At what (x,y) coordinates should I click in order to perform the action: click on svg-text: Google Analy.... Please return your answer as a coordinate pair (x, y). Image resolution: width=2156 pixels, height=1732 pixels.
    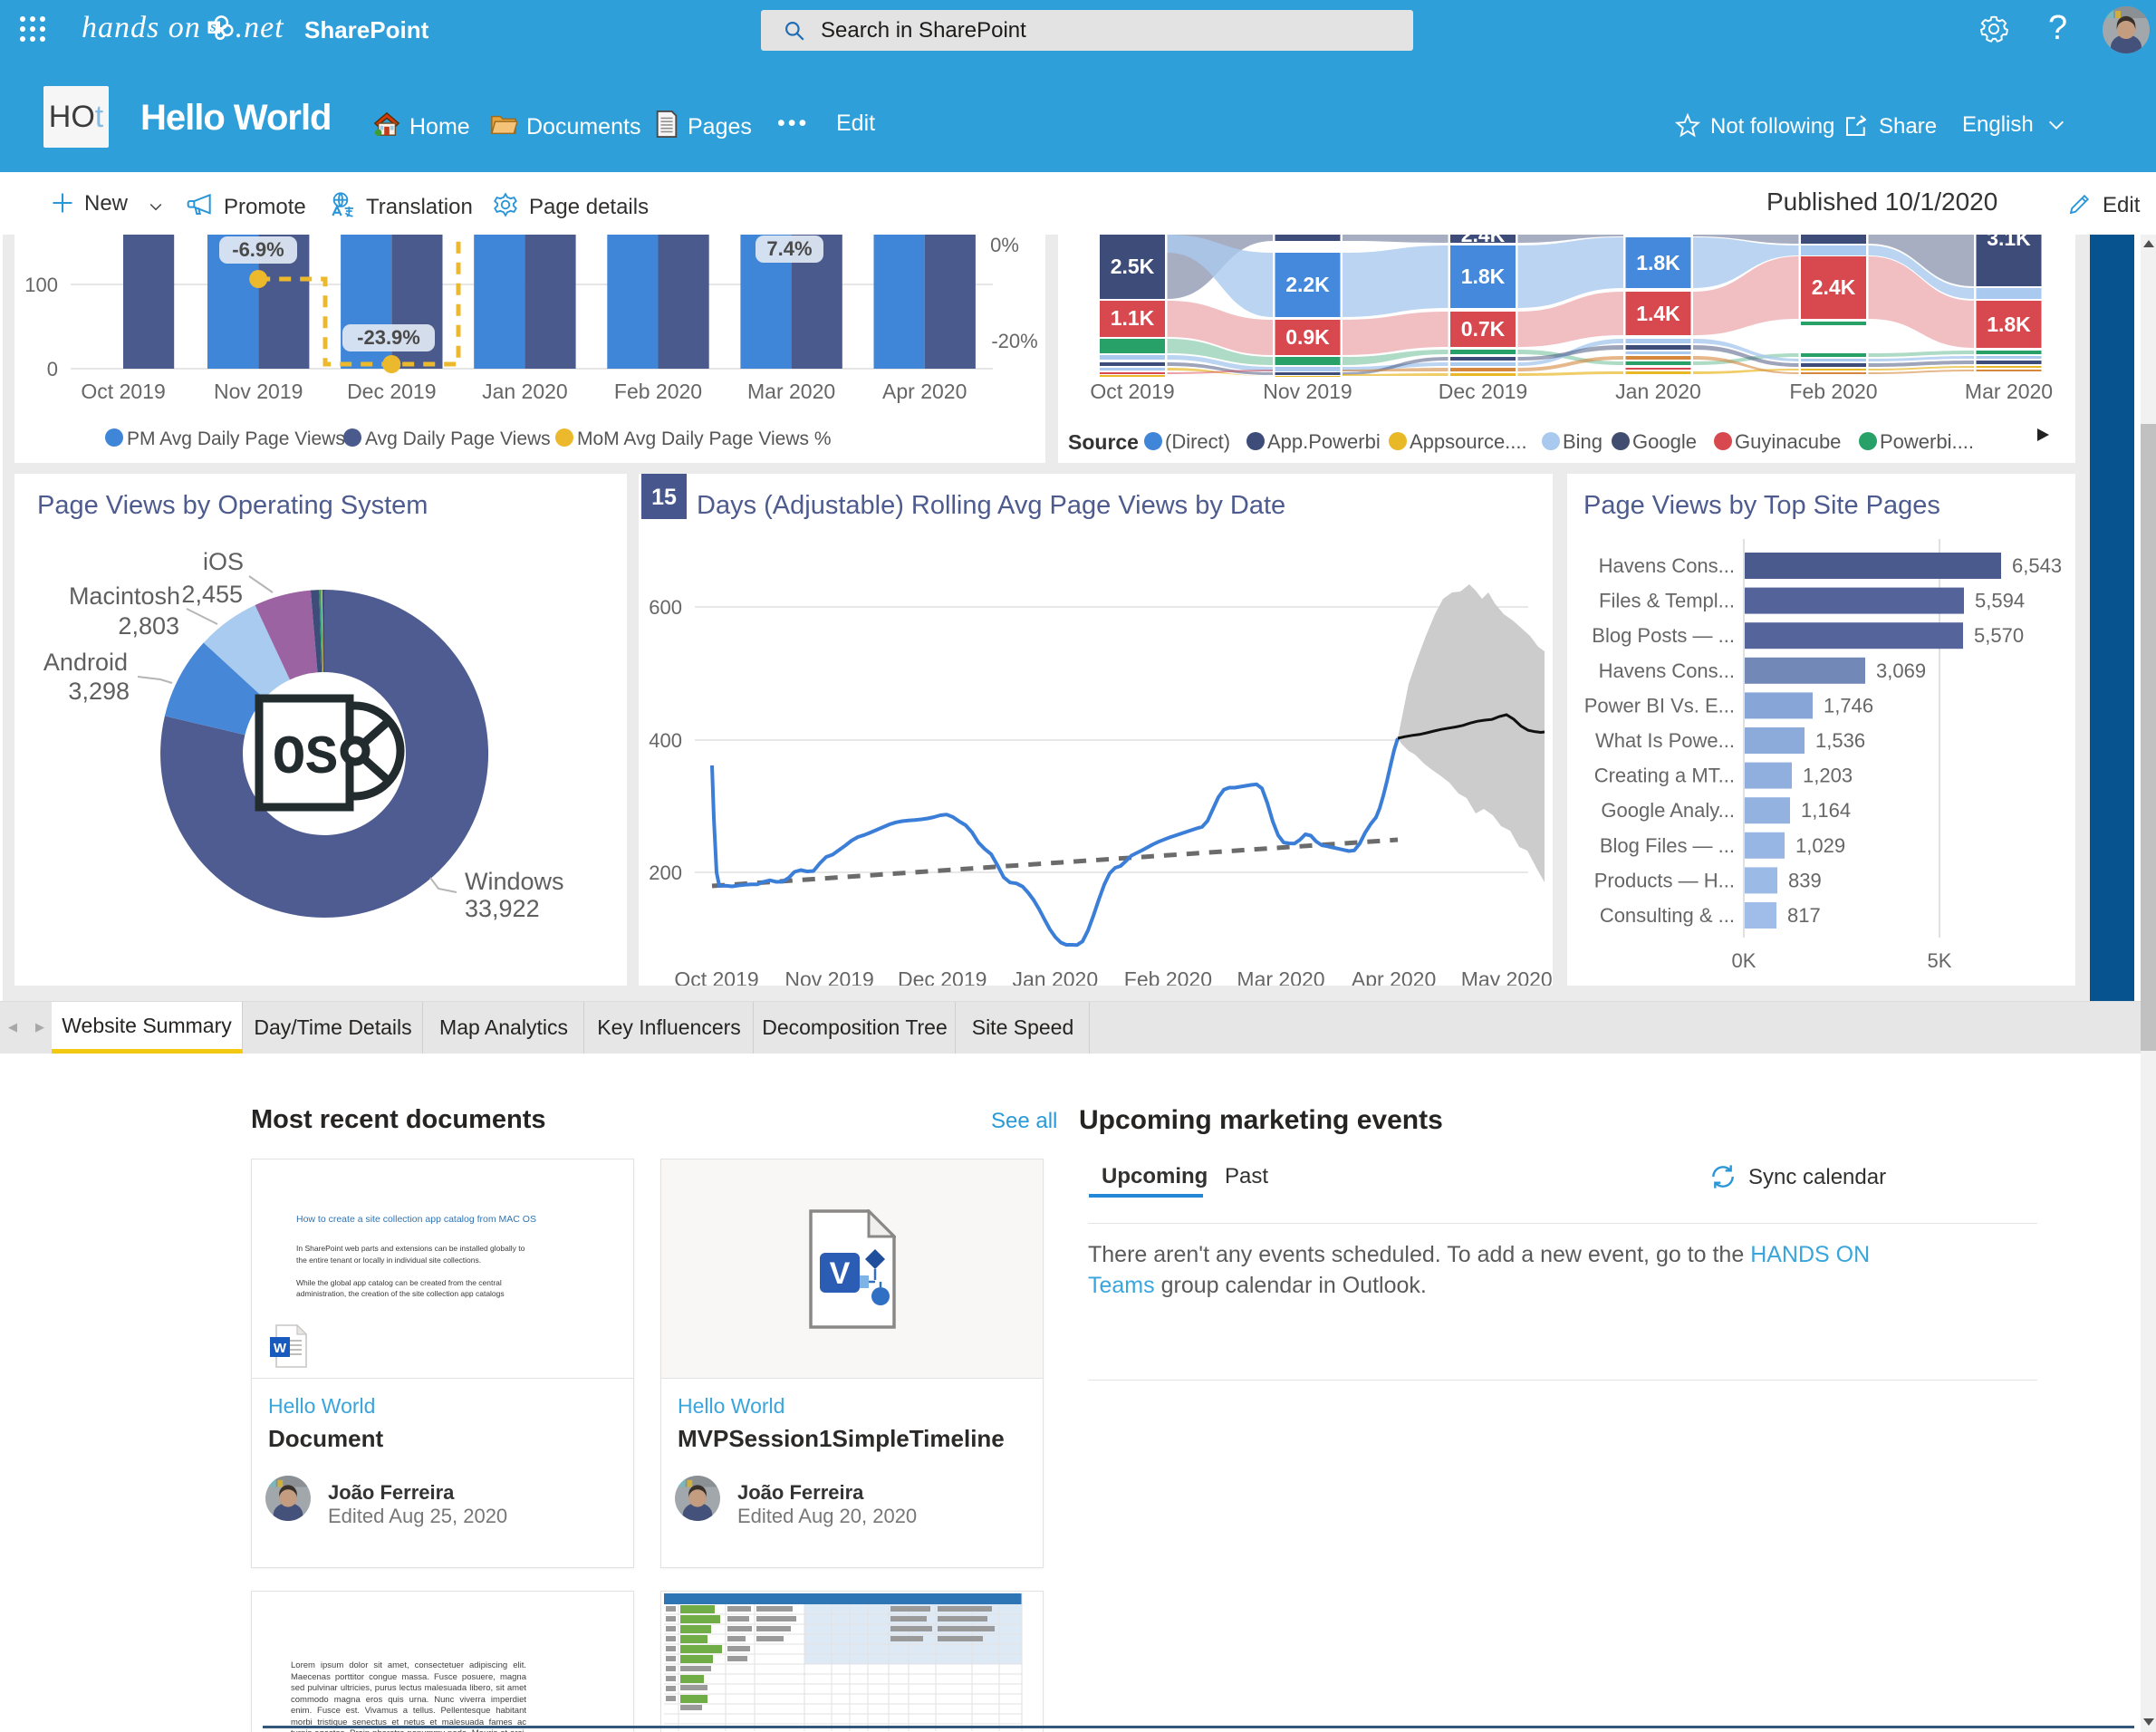
    Looking at the image, I should click on (1668, 810).